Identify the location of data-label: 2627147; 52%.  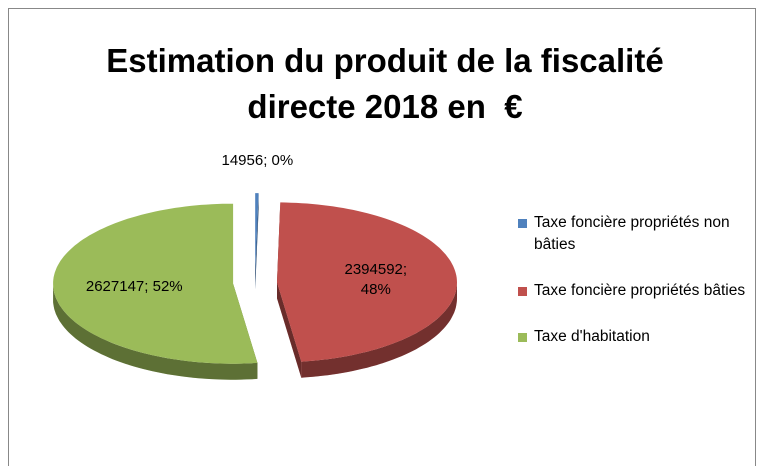
(134, 286).